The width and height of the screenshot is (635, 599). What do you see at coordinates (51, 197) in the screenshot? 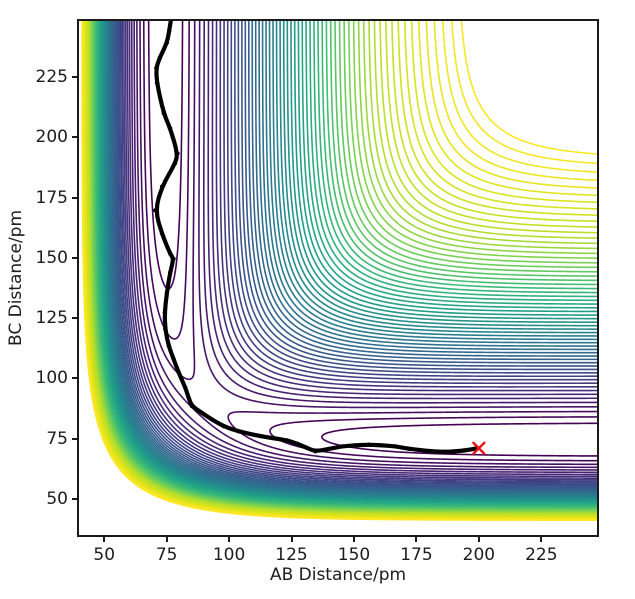
I see `y-tick-label: 175` at bounding box center [51, 197].